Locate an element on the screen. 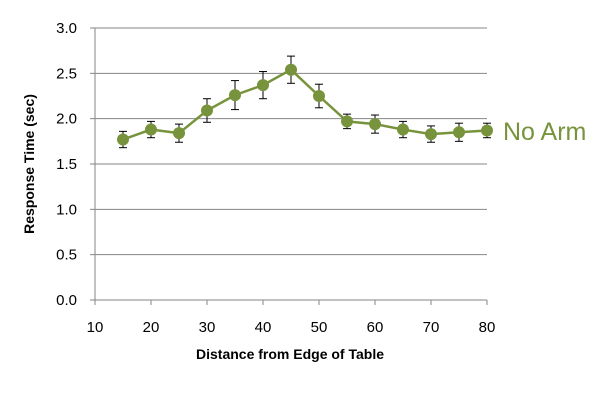  y-tick-label: 2.0 is located at coordinates (66, 119).